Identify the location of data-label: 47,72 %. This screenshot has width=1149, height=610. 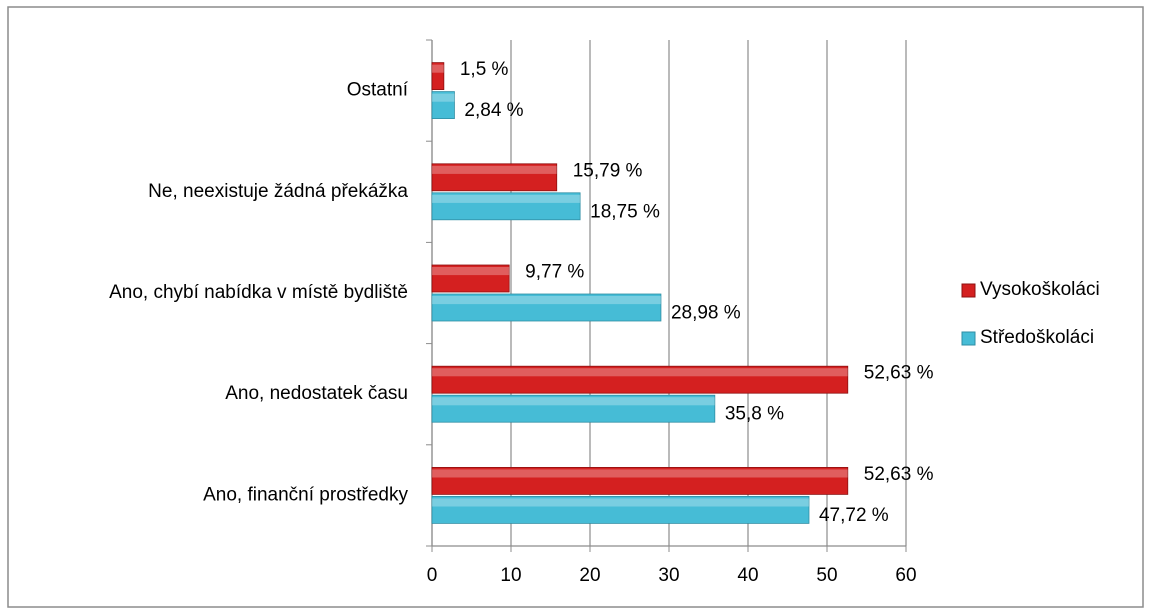
(854, 515).